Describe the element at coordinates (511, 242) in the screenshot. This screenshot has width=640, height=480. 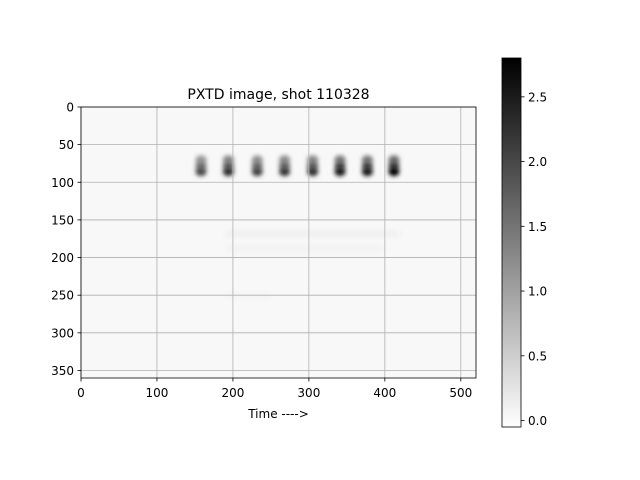
I see `colorbar-gradient` at that location.